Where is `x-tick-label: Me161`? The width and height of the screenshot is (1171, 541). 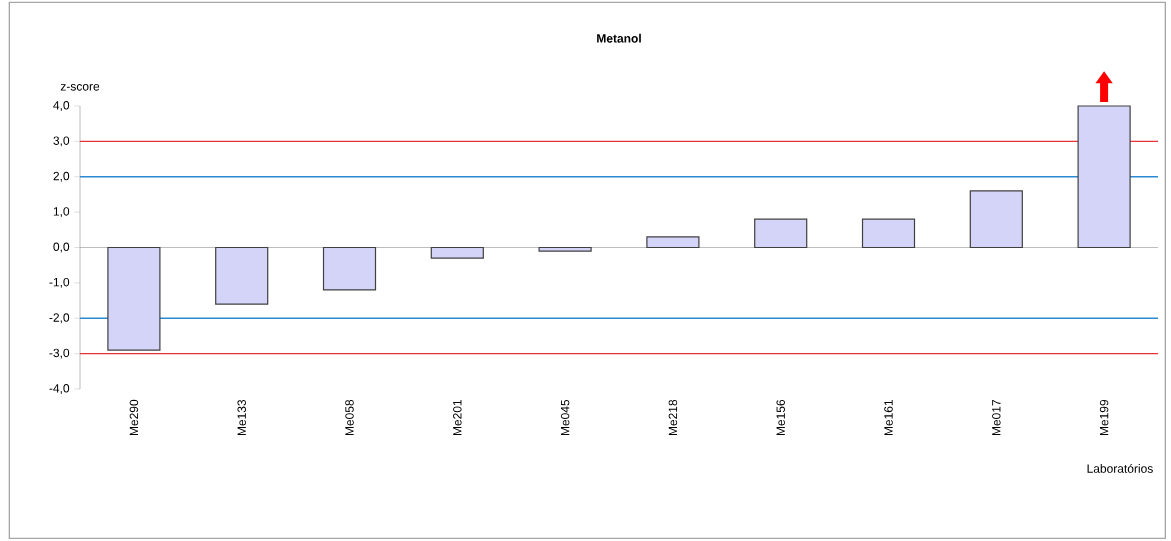 x-tick-label: Me161 is located at coordinates (888, 417).